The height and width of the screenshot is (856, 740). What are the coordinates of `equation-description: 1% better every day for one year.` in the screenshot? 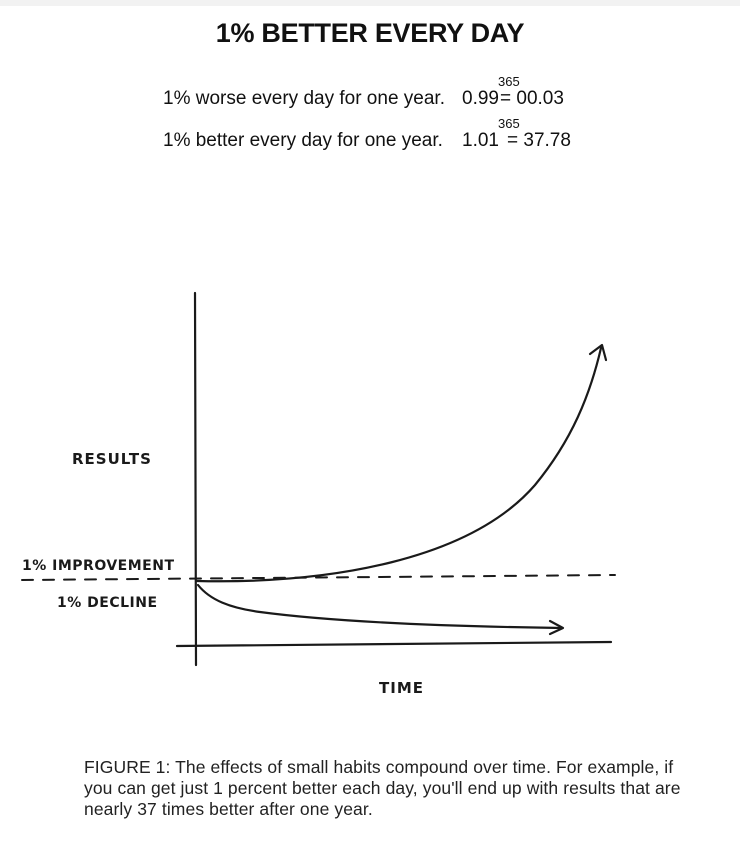 It's located at (303, 140).